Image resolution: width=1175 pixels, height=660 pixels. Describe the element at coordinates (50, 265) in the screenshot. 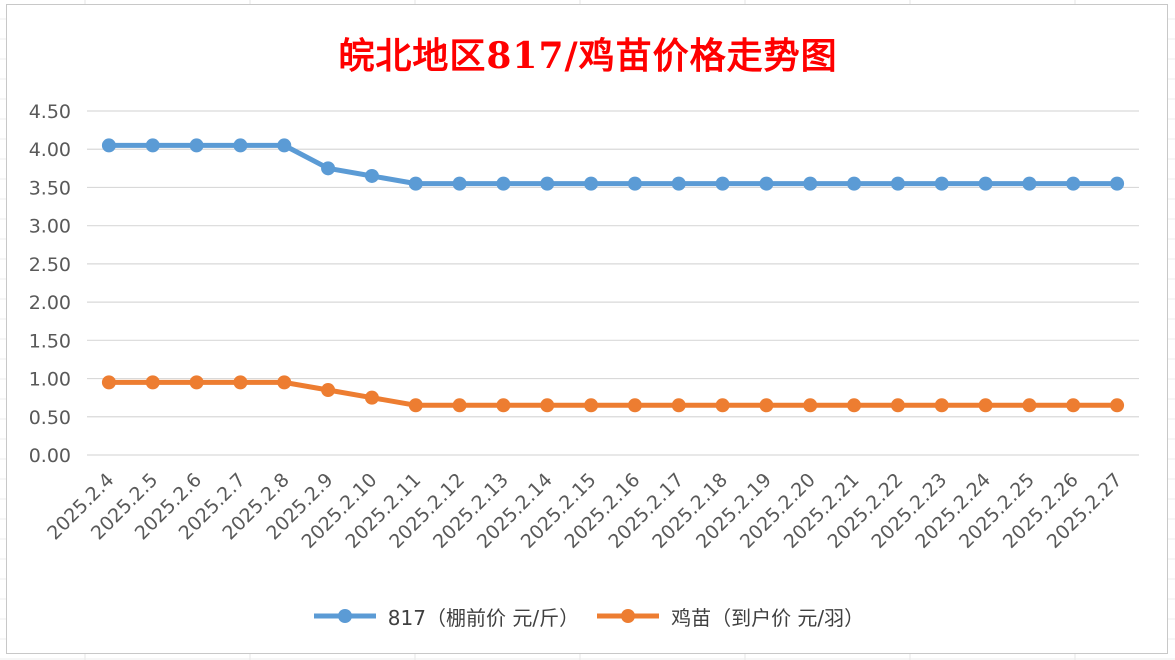

I see `y-tick-label: 2.50` at that location.